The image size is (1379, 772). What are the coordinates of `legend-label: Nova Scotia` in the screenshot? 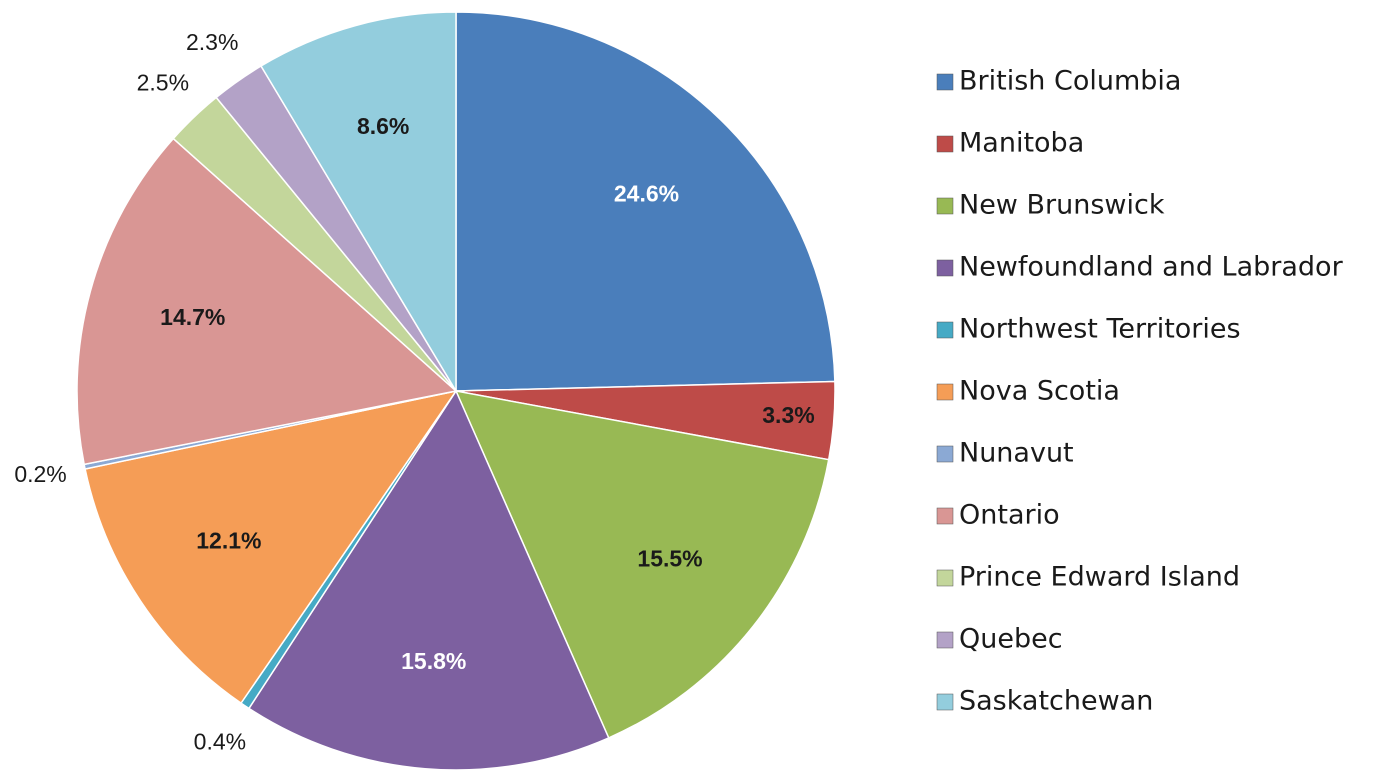 It's located at (1039, 391).